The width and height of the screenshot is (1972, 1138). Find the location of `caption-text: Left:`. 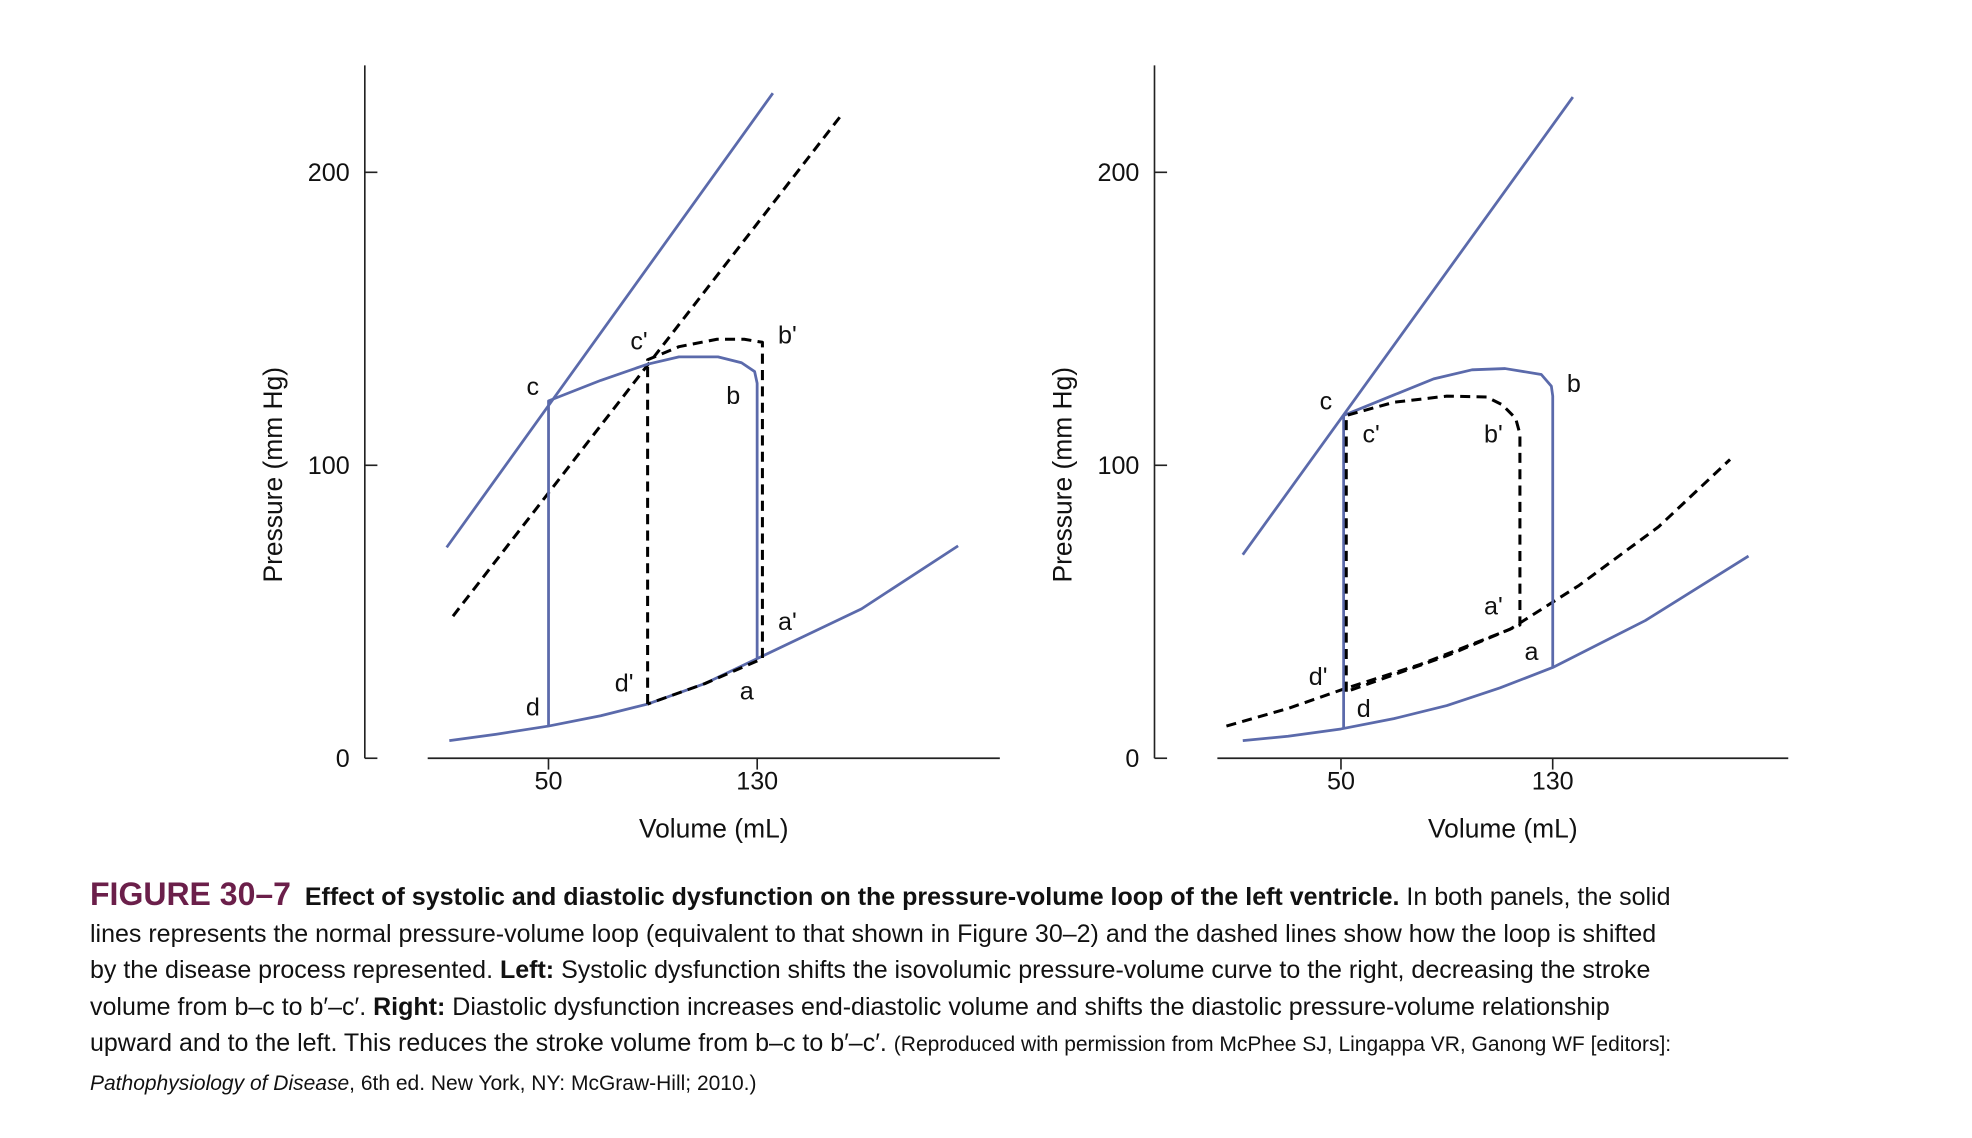

caption-text: Left: is located at coordinates (527, 970).